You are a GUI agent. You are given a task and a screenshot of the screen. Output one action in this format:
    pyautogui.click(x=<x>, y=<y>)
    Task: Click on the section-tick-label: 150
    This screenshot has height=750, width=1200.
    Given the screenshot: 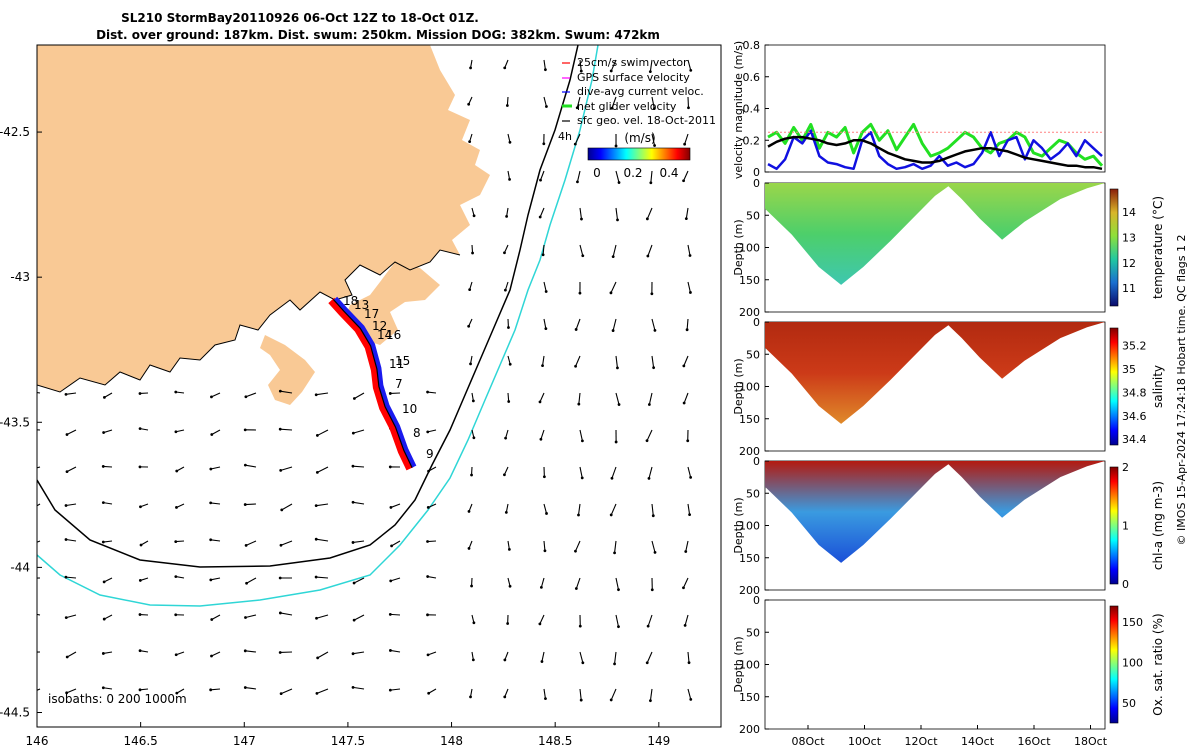 What is the action you would take?
    pyautogui.click(x=749, y=558)
    